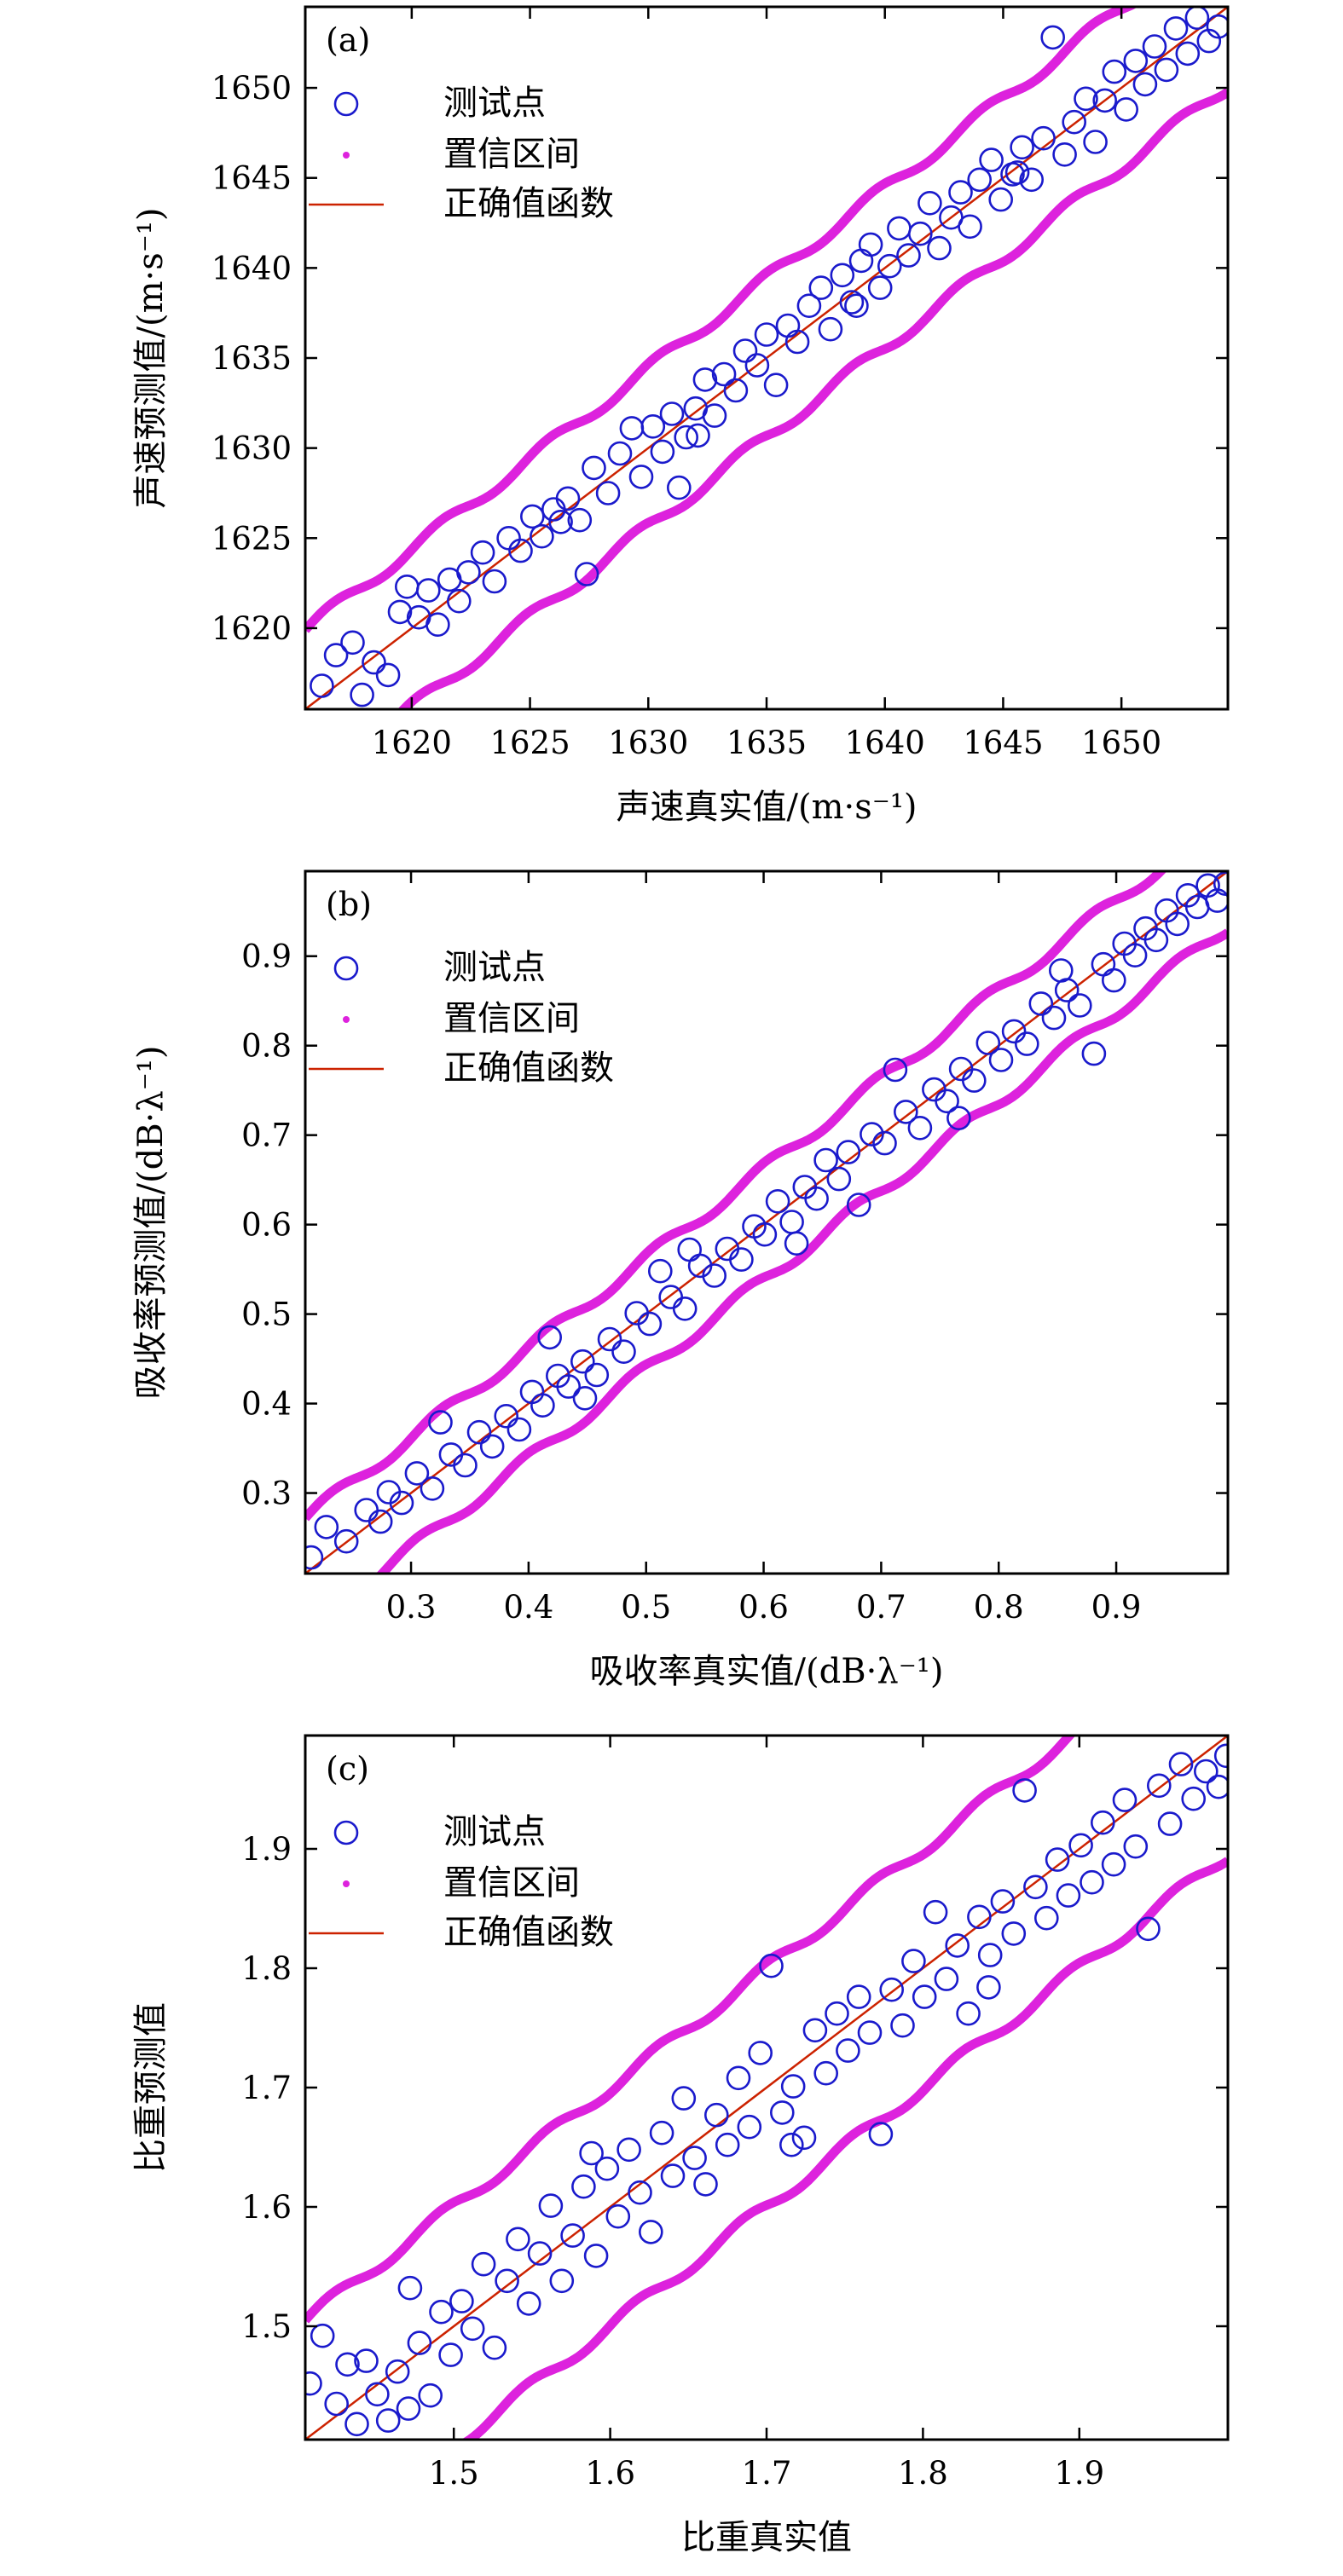 The width and height of the screenshot is (1343, 2576). What do you see at coordinates (1121, 743) in the screenshot?
I see `x-tick-label: 1650` at bounding box center [1121, 743].